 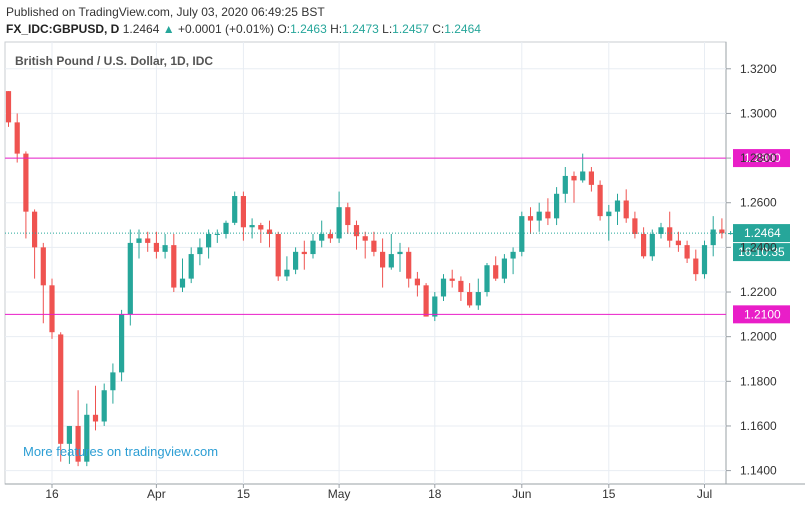 What do you see at coordinates (435, 494) in the screenshot?
I see `time-tick-label: 18` at bounding box center [435, 494].